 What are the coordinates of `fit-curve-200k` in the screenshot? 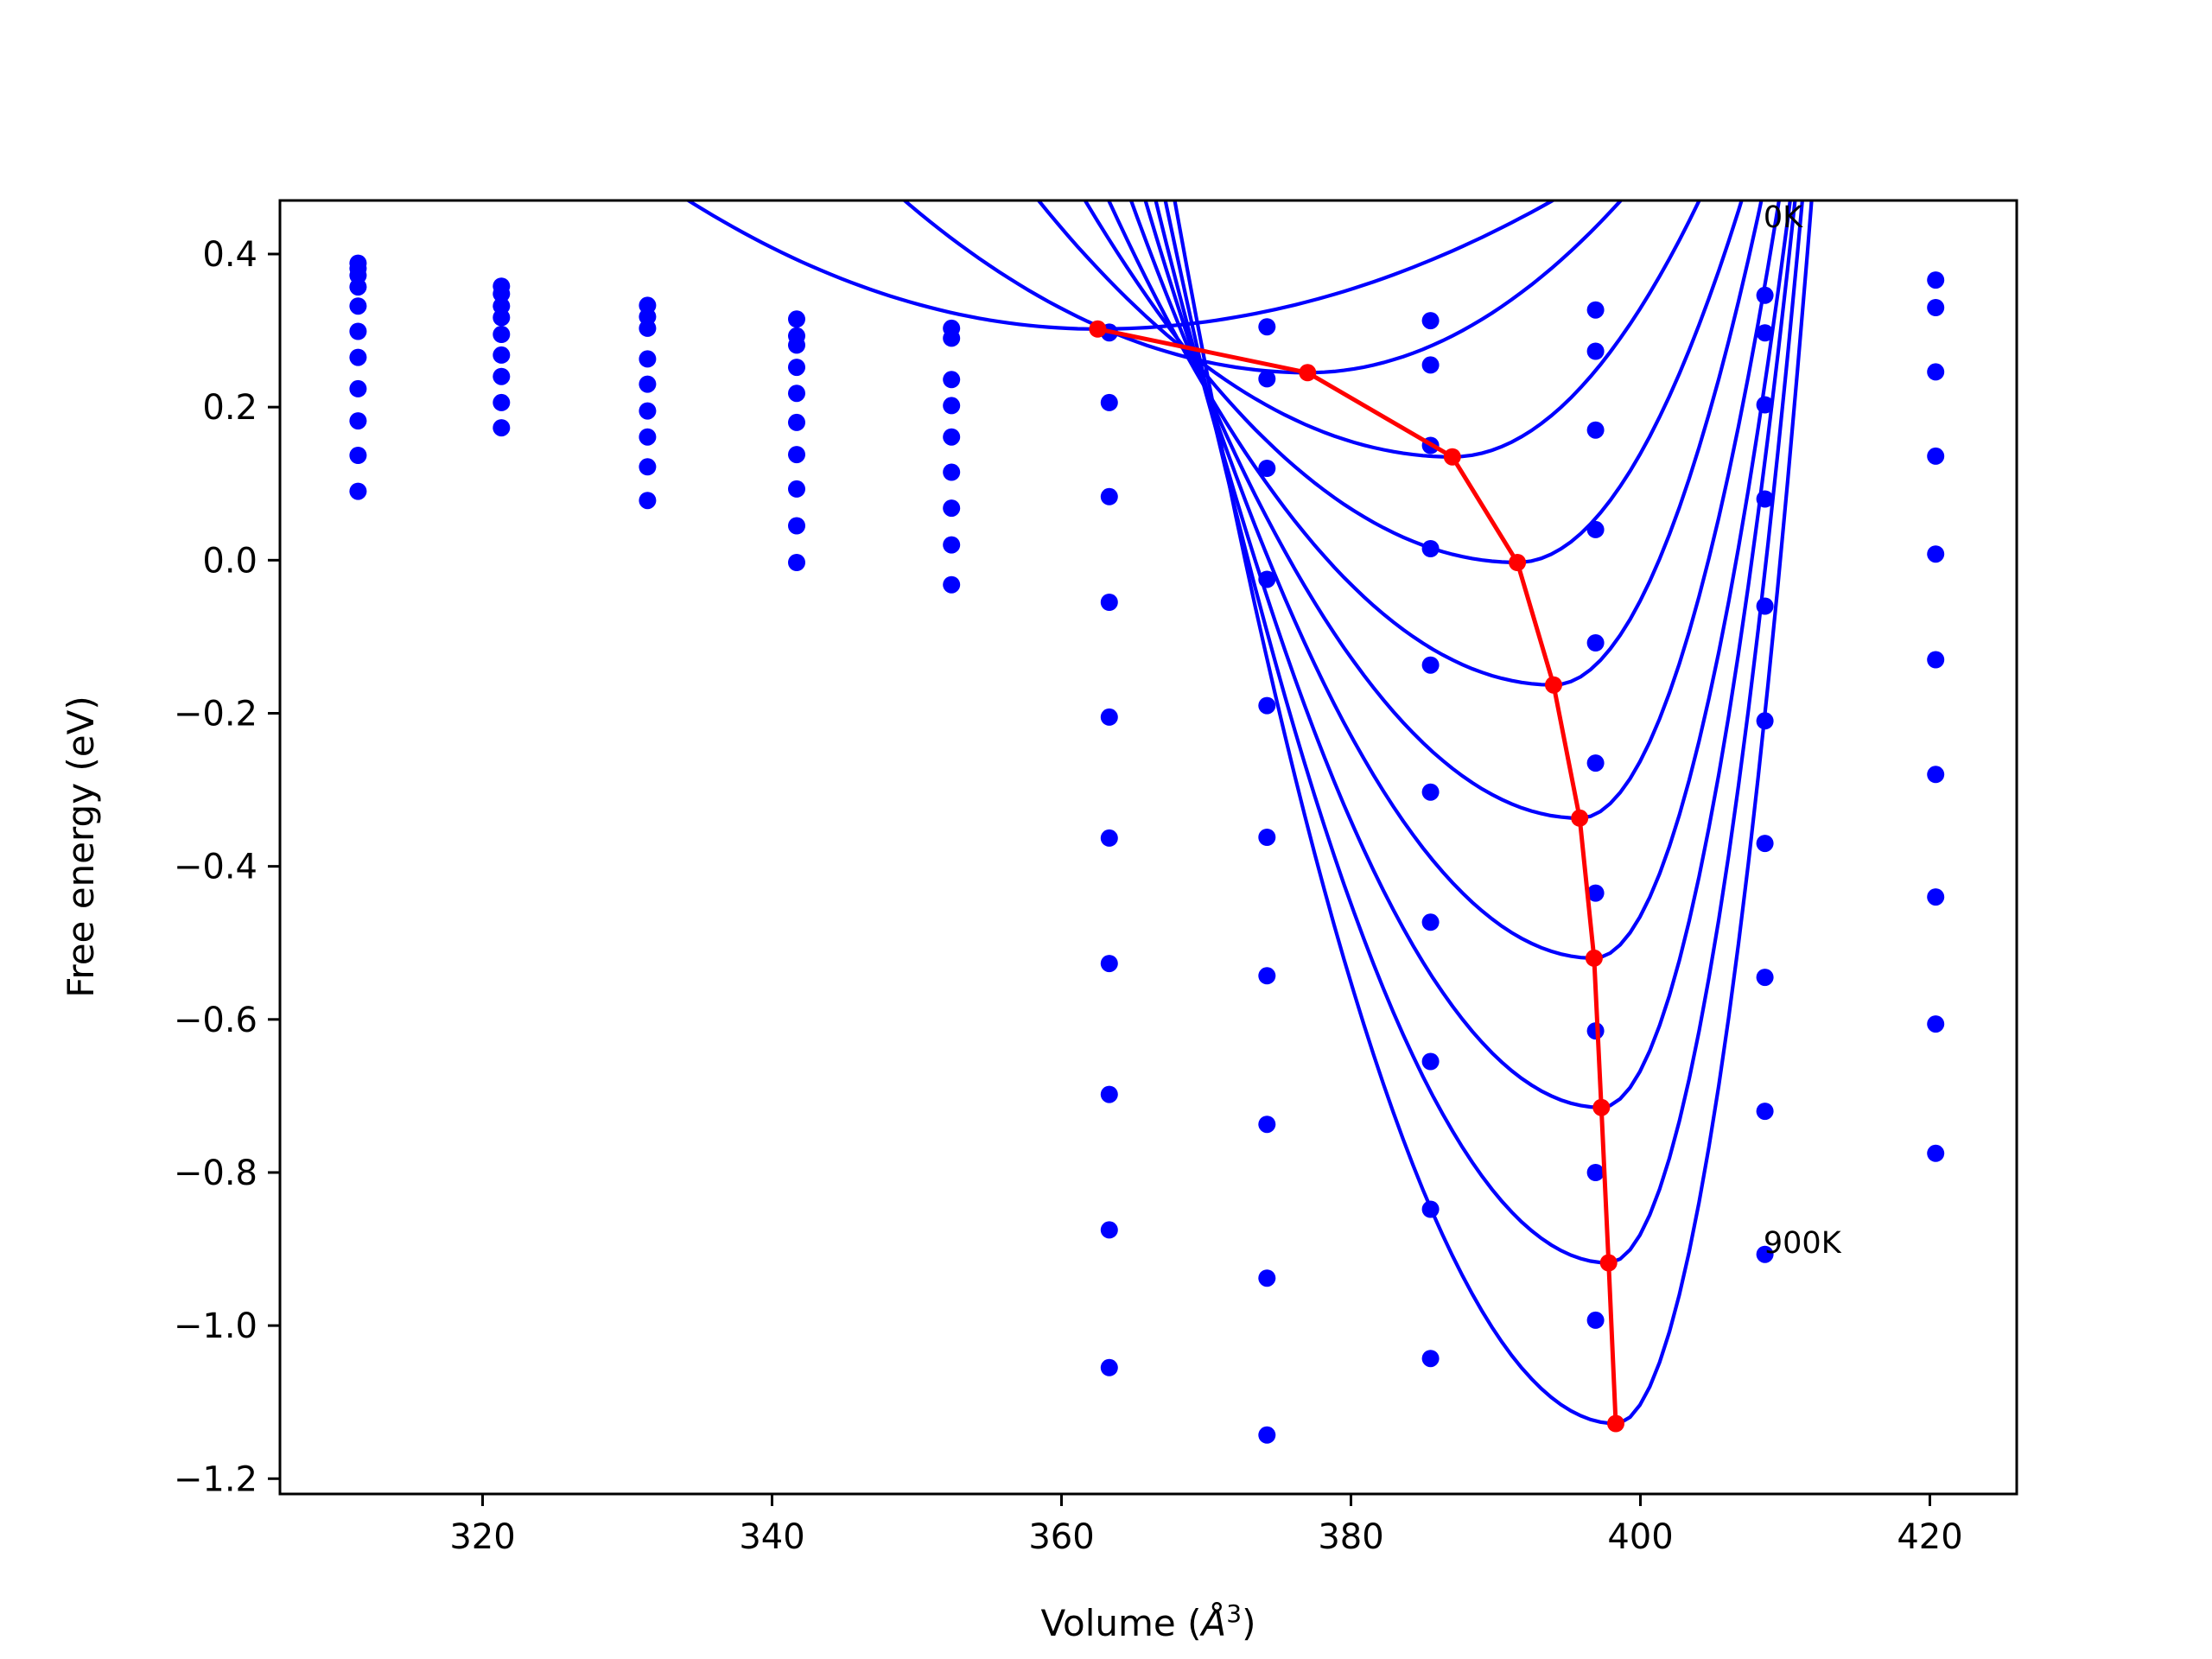 It's located at (1368, 329).